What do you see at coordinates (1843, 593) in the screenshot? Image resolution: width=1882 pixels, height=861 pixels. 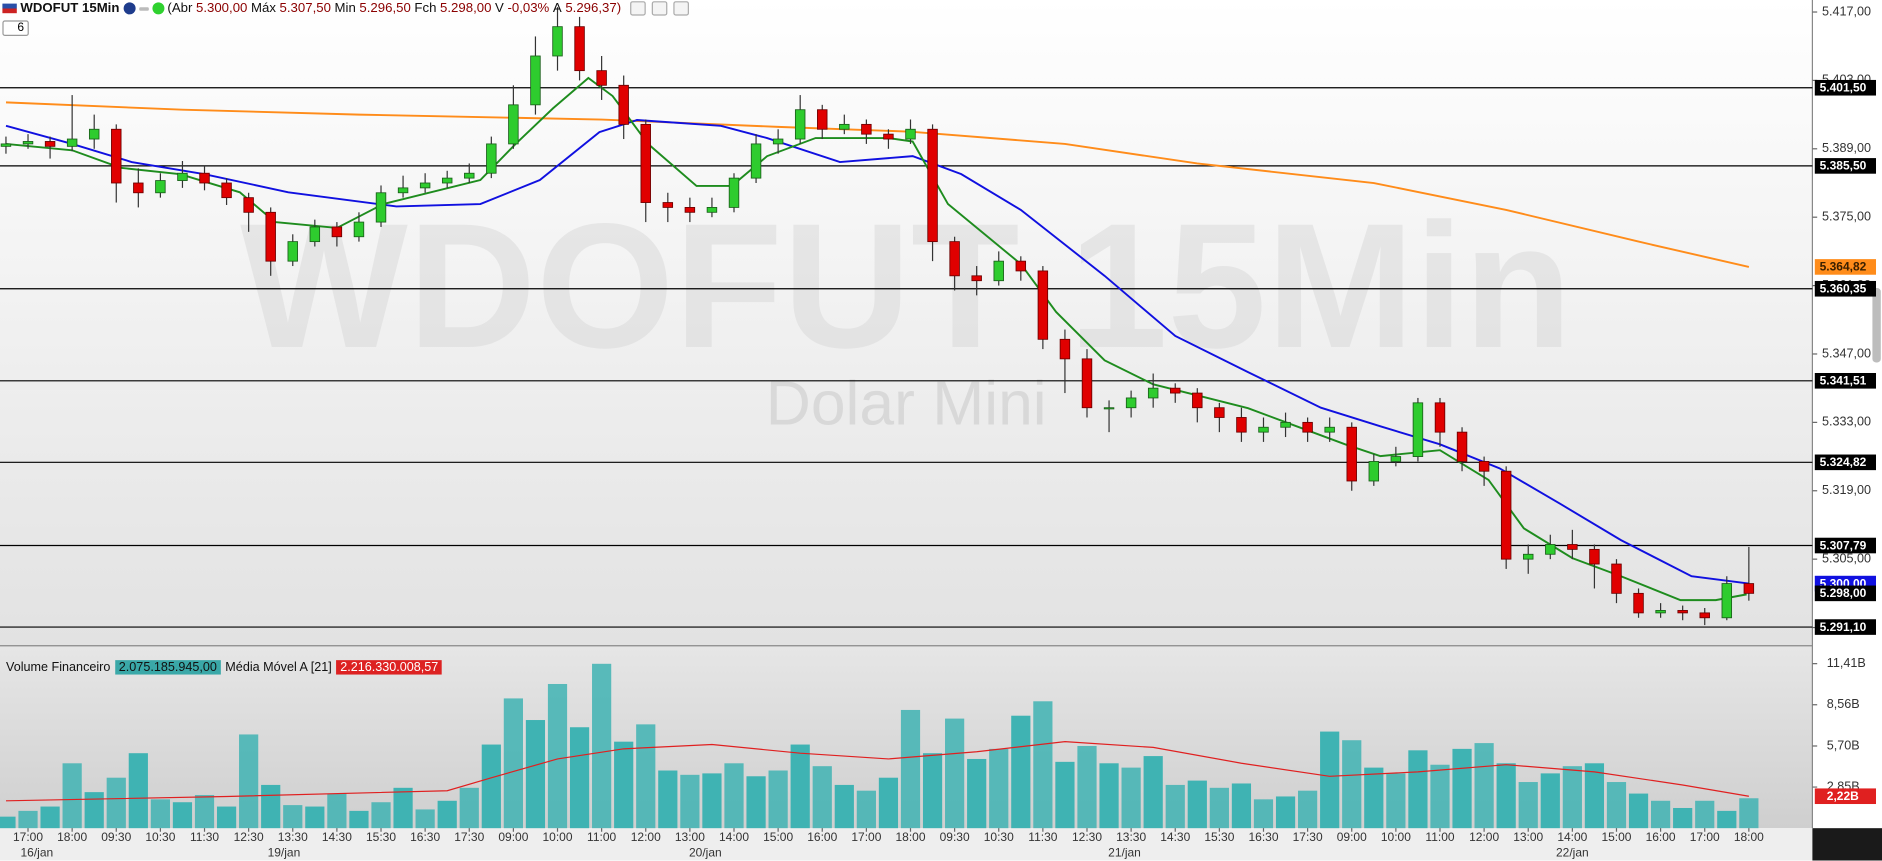 I see `last-price-label: 5.298,00` at bounding box center [1843, 593].